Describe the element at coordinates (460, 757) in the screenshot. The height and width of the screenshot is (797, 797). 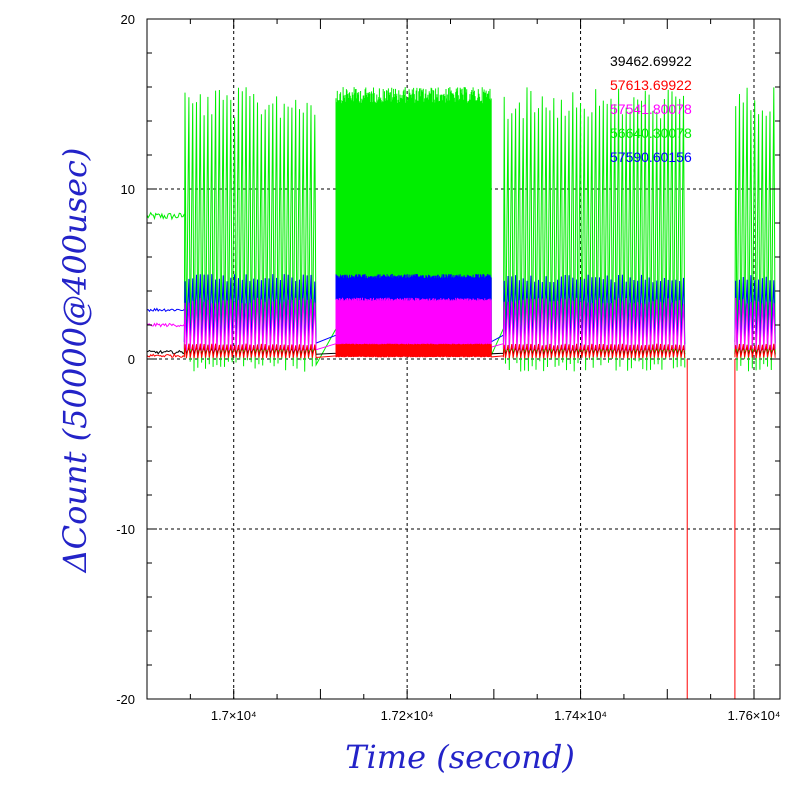
I see `x-axis-title: Time (second)` at that location.